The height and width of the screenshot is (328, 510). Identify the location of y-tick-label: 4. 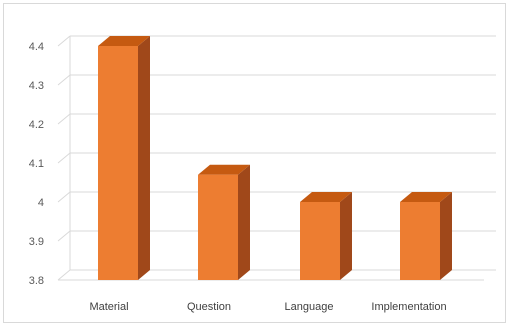
(41, 203).